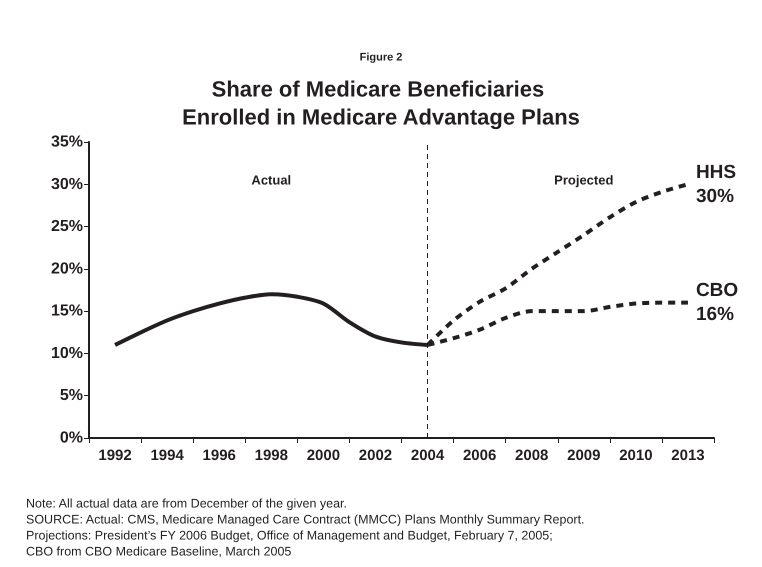 Image resolution: width=762 pixels, height=567 pixels. What do you see at coordinates (584, 180) in the screenshot?
I see `annotation: Projected` at bounding box center [584, 180].